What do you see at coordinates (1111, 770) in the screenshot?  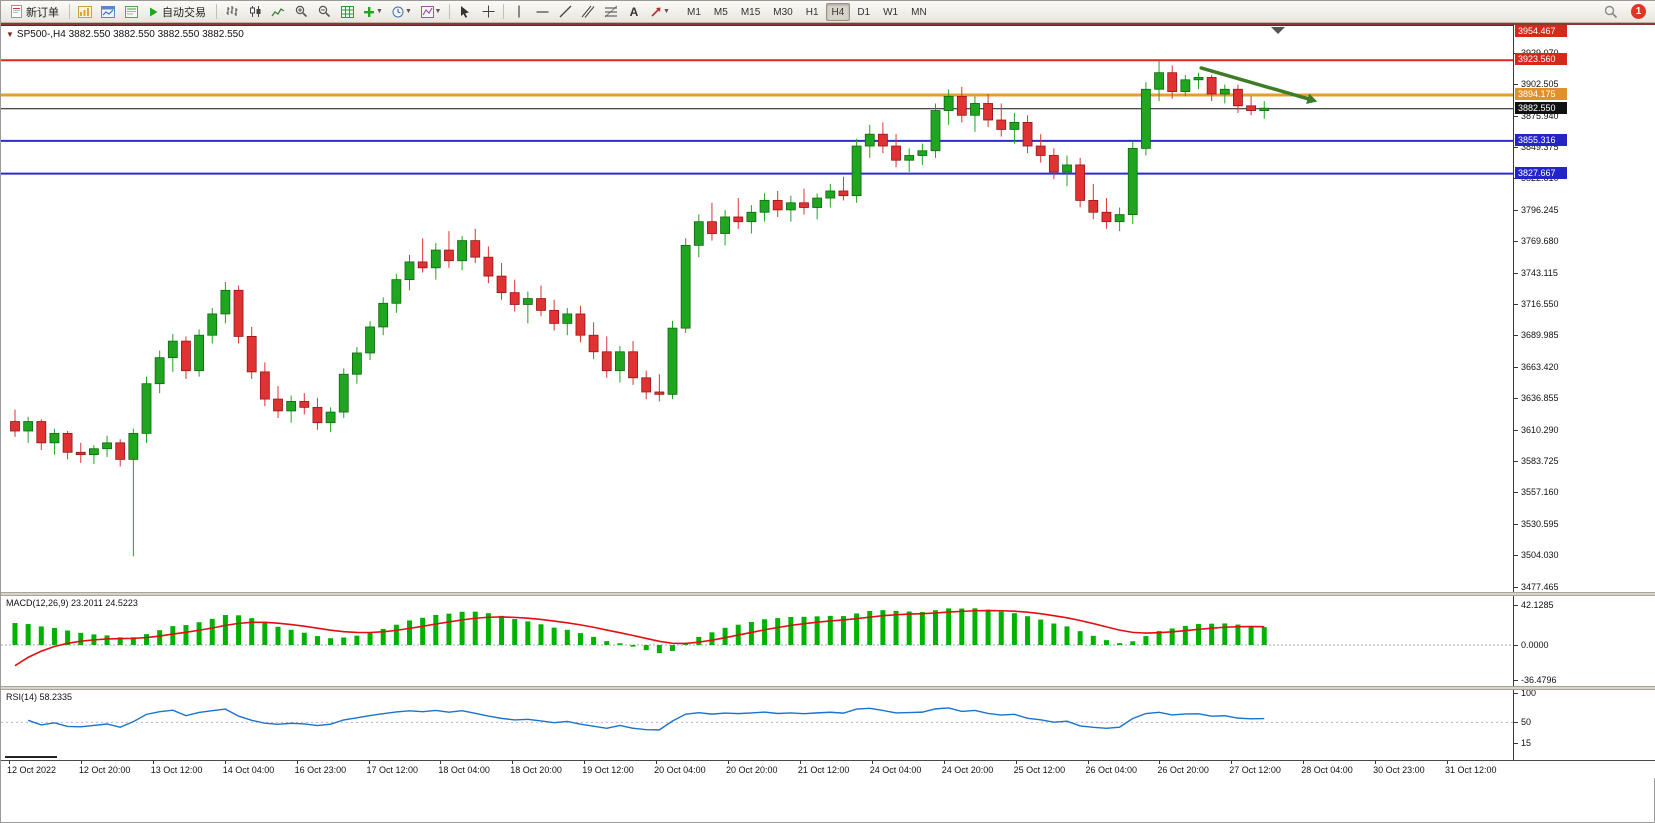 I see `time-label: 26 Oct 04:00` at bounding box center [1111, 770].